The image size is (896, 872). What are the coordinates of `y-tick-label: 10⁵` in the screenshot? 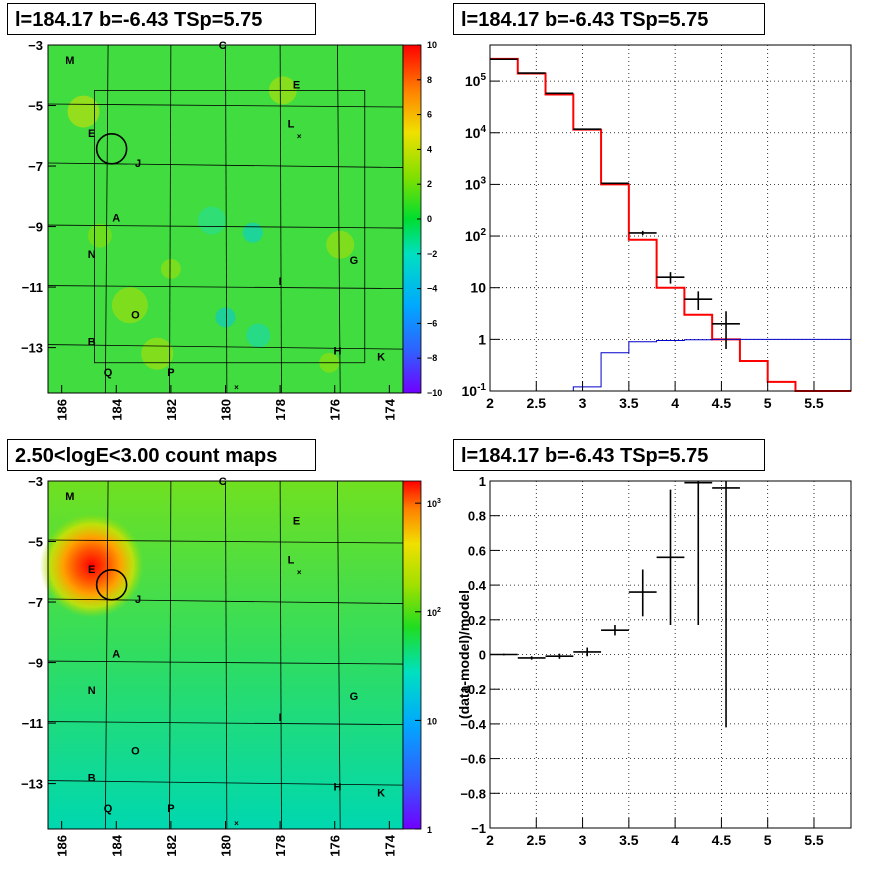 It's located at (476, 80).